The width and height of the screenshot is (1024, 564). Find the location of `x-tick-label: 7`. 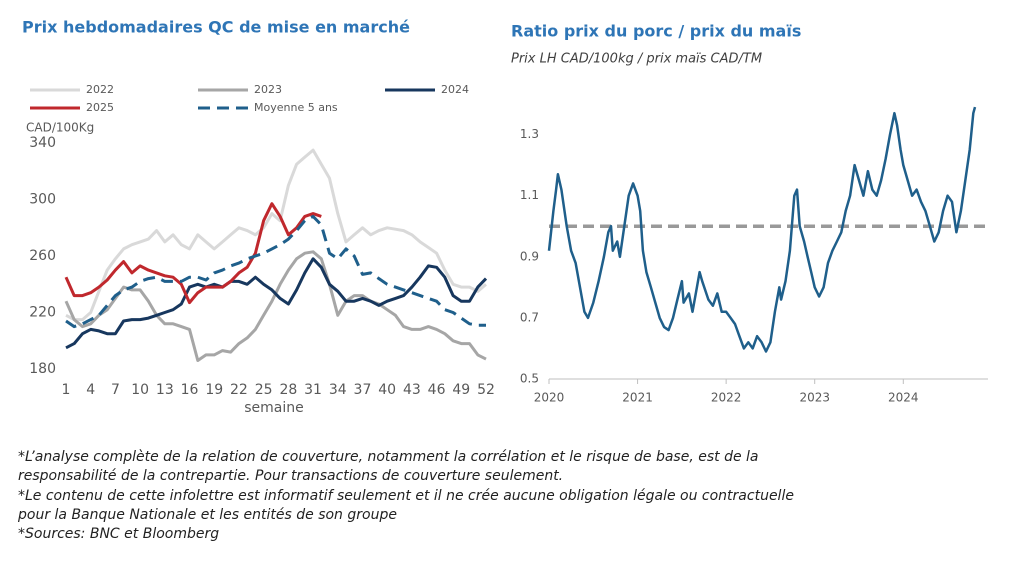

x-tick-label: 7 is located at coordinates (115, 390).